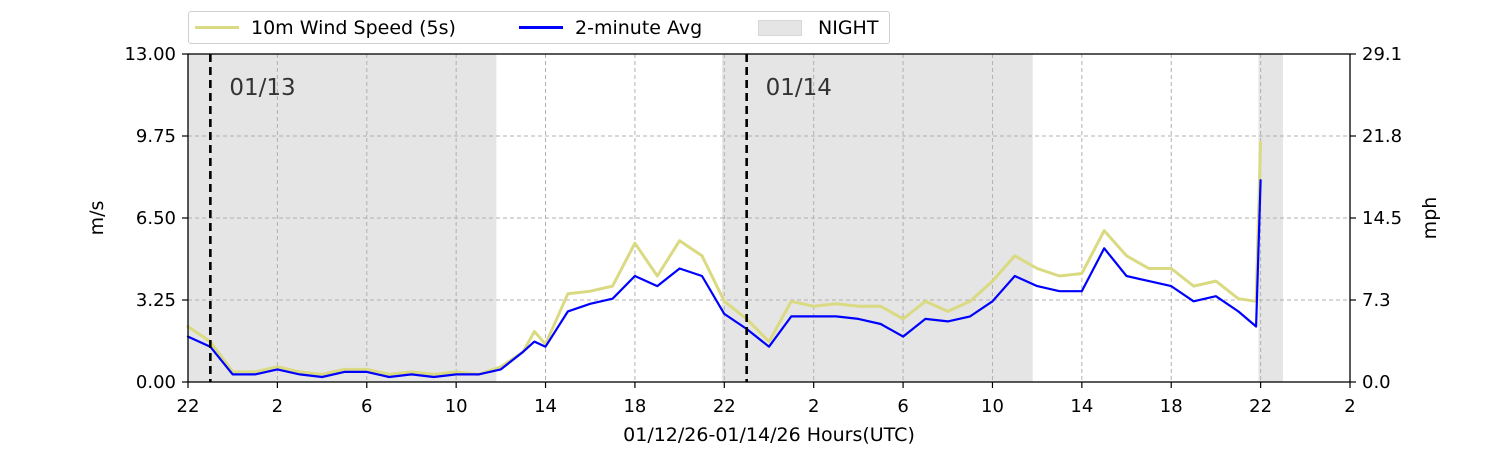  Describe the element at coordinates (188, 406) in the screenshot. I see `x-tick-label-0: 22` at that location.